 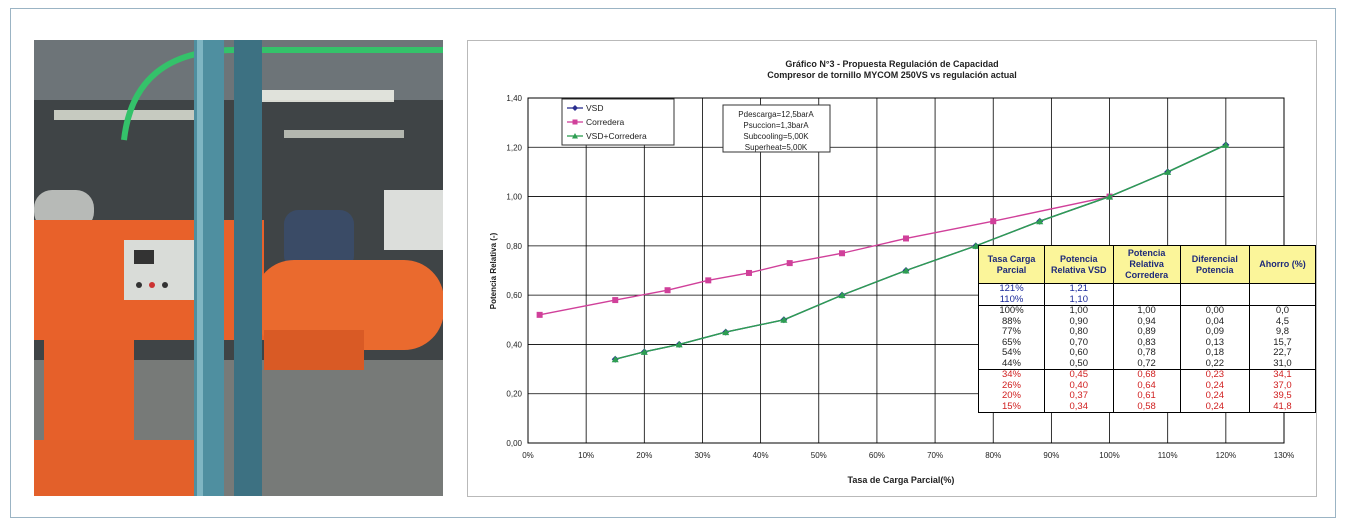 I want to click on table-cell: 37,0, so click(x=1282, y=385).